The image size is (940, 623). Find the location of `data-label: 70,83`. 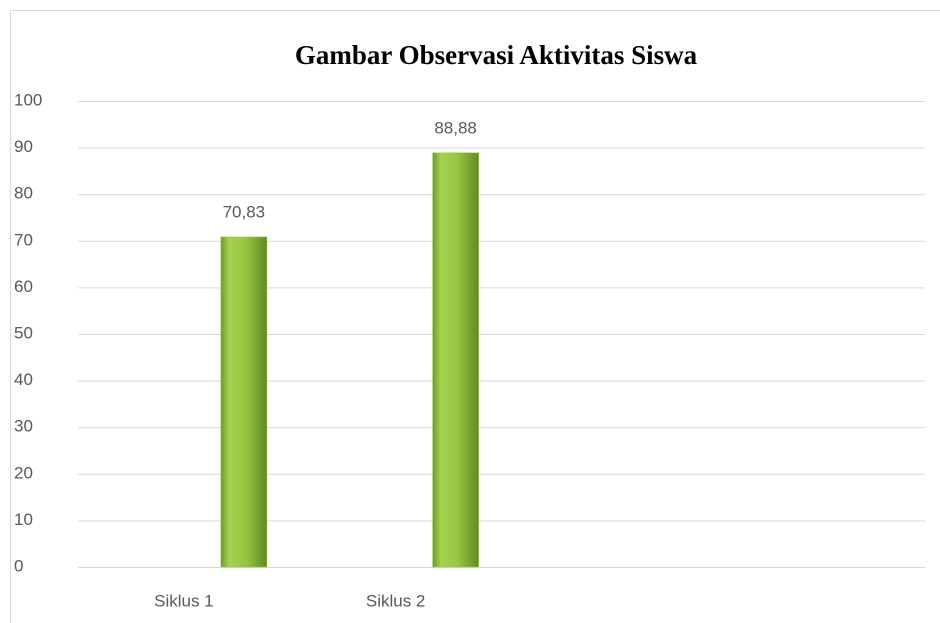

data-label: 70,83 is located at coordinates (244, 211).